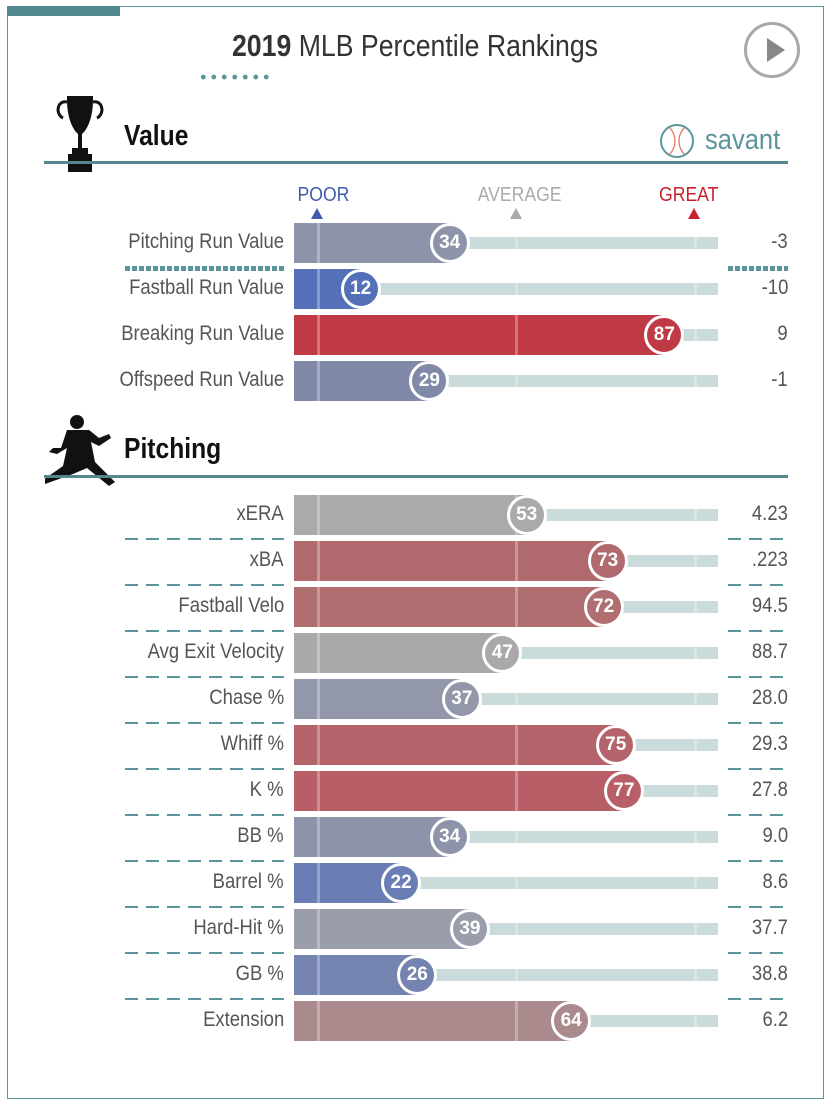 Image resolution: width=830 pixels, height=1102 pixels. What do you see at coordinates (770, 973) in the screenshot?
I see `metric-value: 38.8` at bounding box center [770, 973].